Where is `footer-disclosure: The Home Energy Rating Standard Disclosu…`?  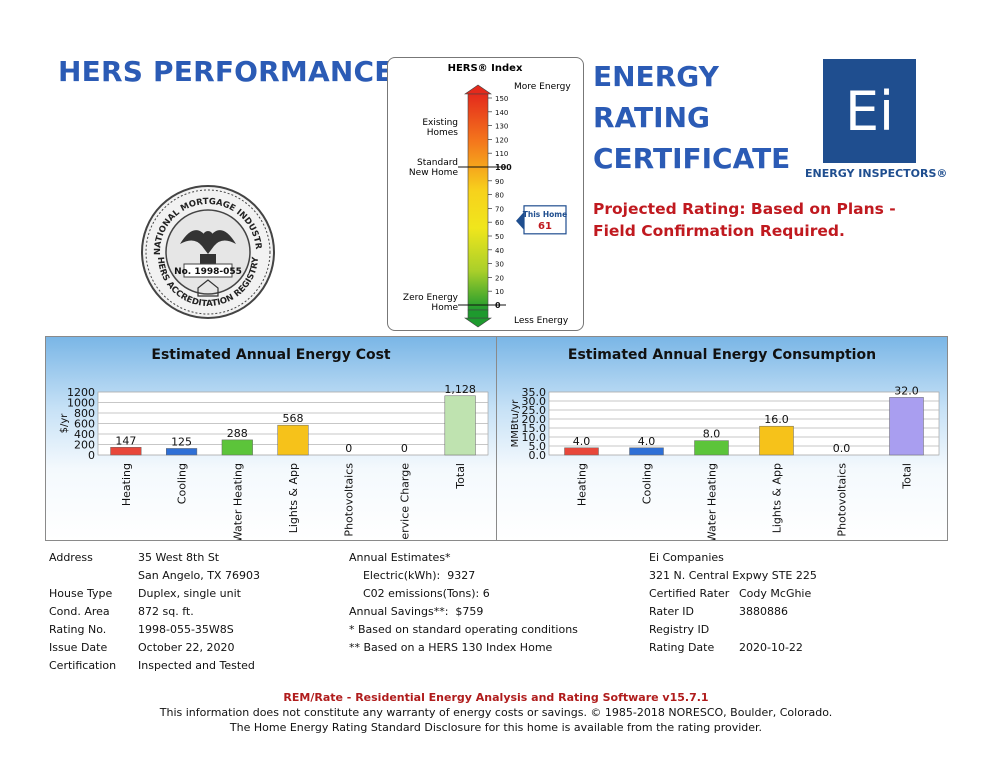 footer-disclosure: The Home Energy Rating Standard Disclosu… is located at coordinates (496, 727).